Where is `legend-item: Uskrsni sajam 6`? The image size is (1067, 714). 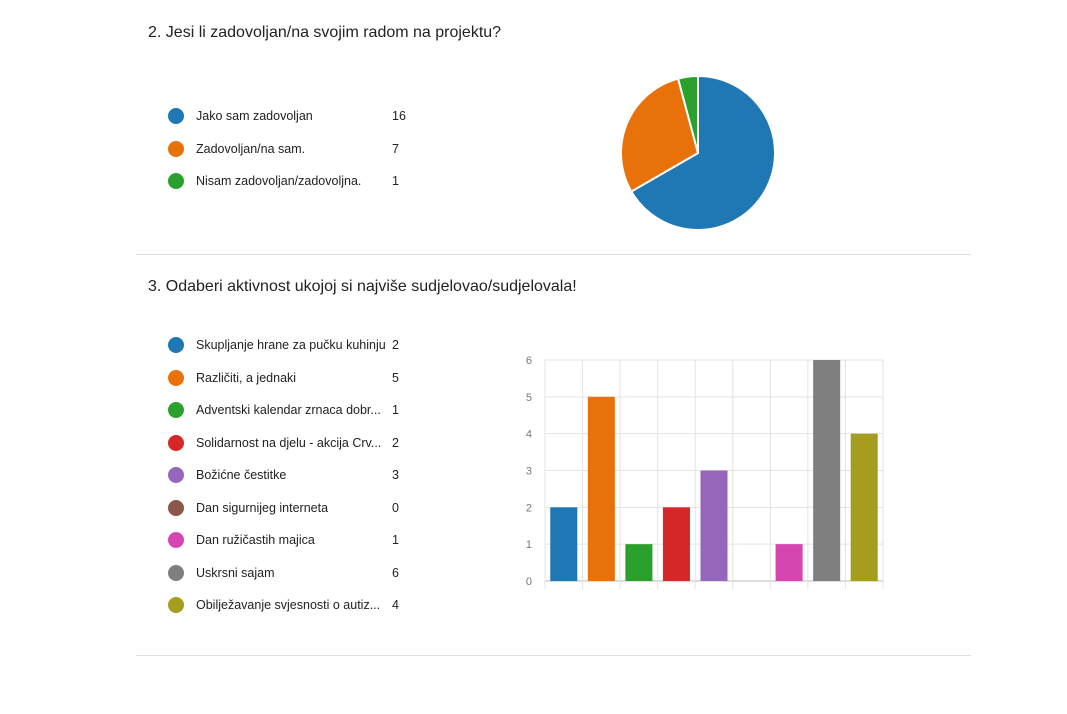
legend-item: Uskrsni sajam 6 is located at coordinates (288, 579).